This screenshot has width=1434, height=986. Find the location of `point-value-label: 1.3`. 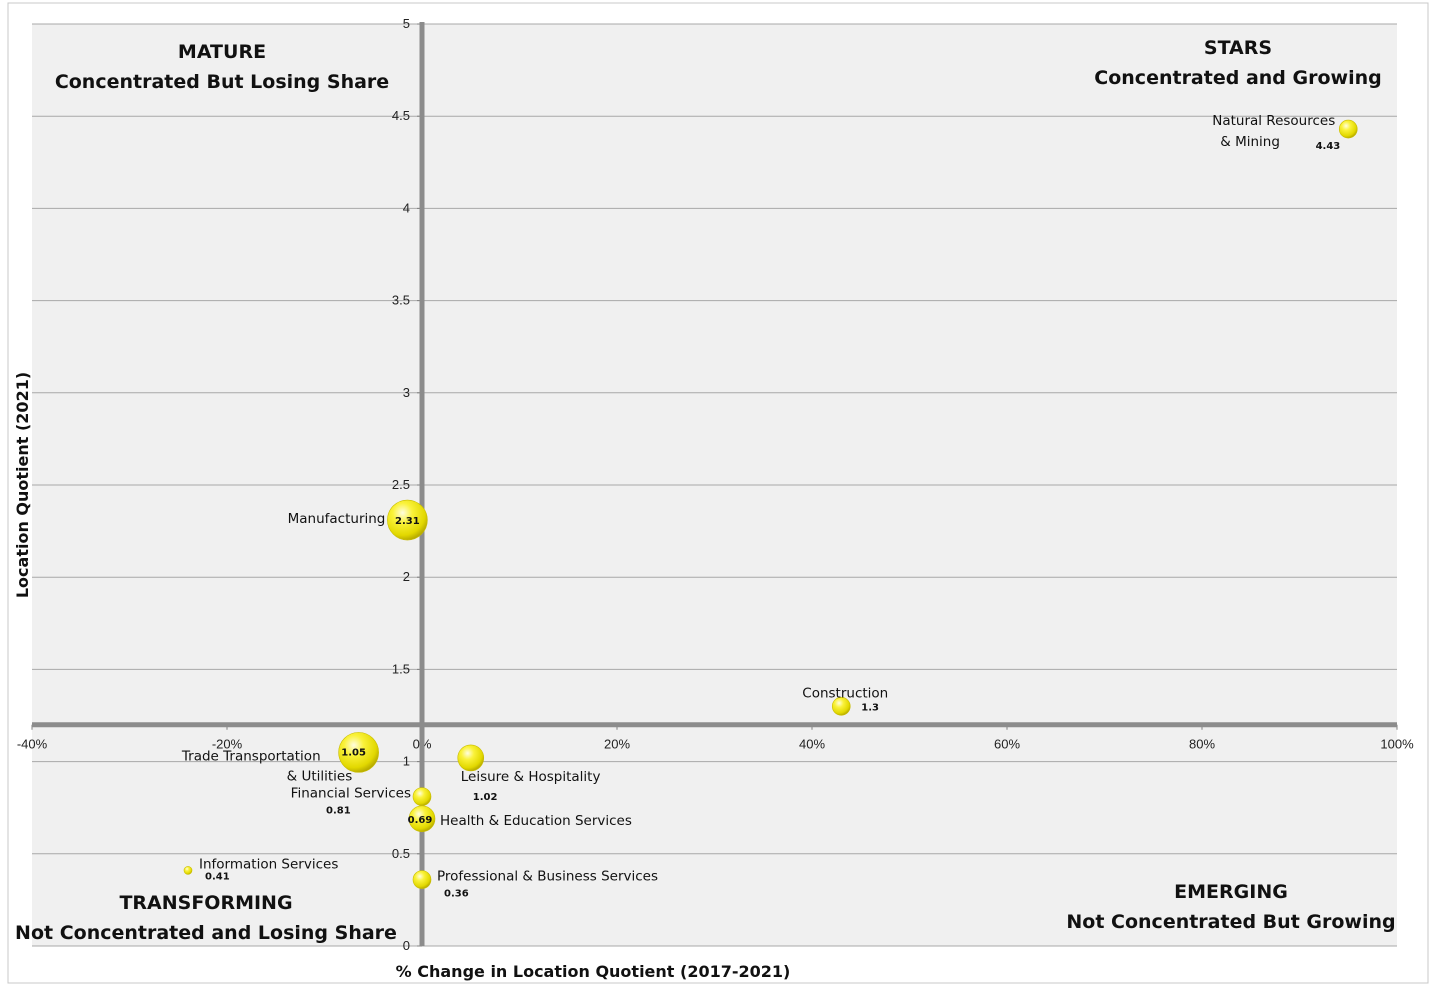

point-value-label: 1.3 is located at coordinates (870, 707).